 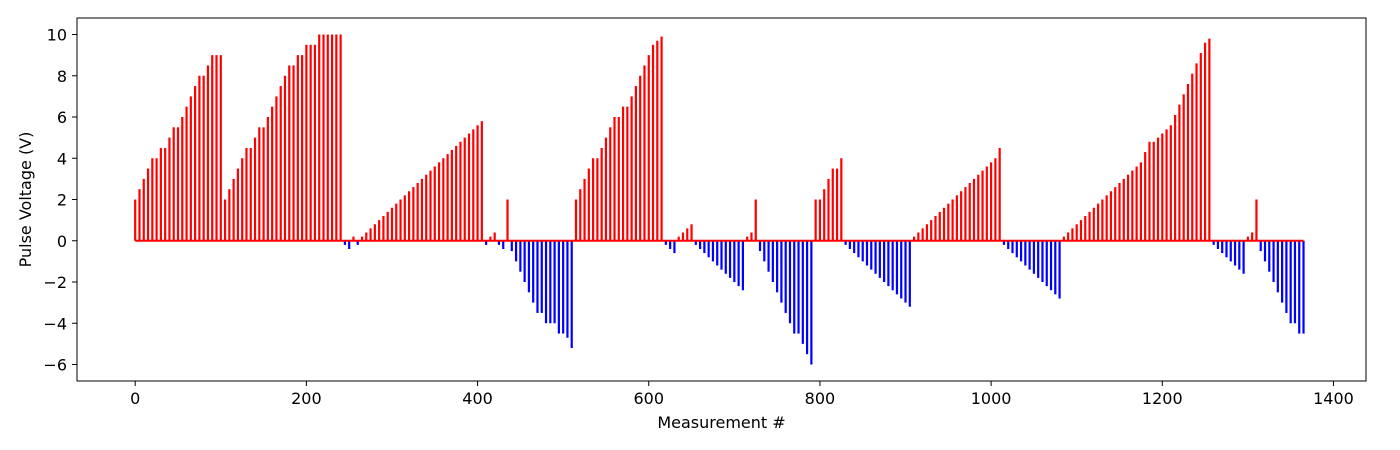 What do you see at coordinates (62, 117) in the screenshot?
I see `y-tick-label: 6` at bounding box center [62, 117].